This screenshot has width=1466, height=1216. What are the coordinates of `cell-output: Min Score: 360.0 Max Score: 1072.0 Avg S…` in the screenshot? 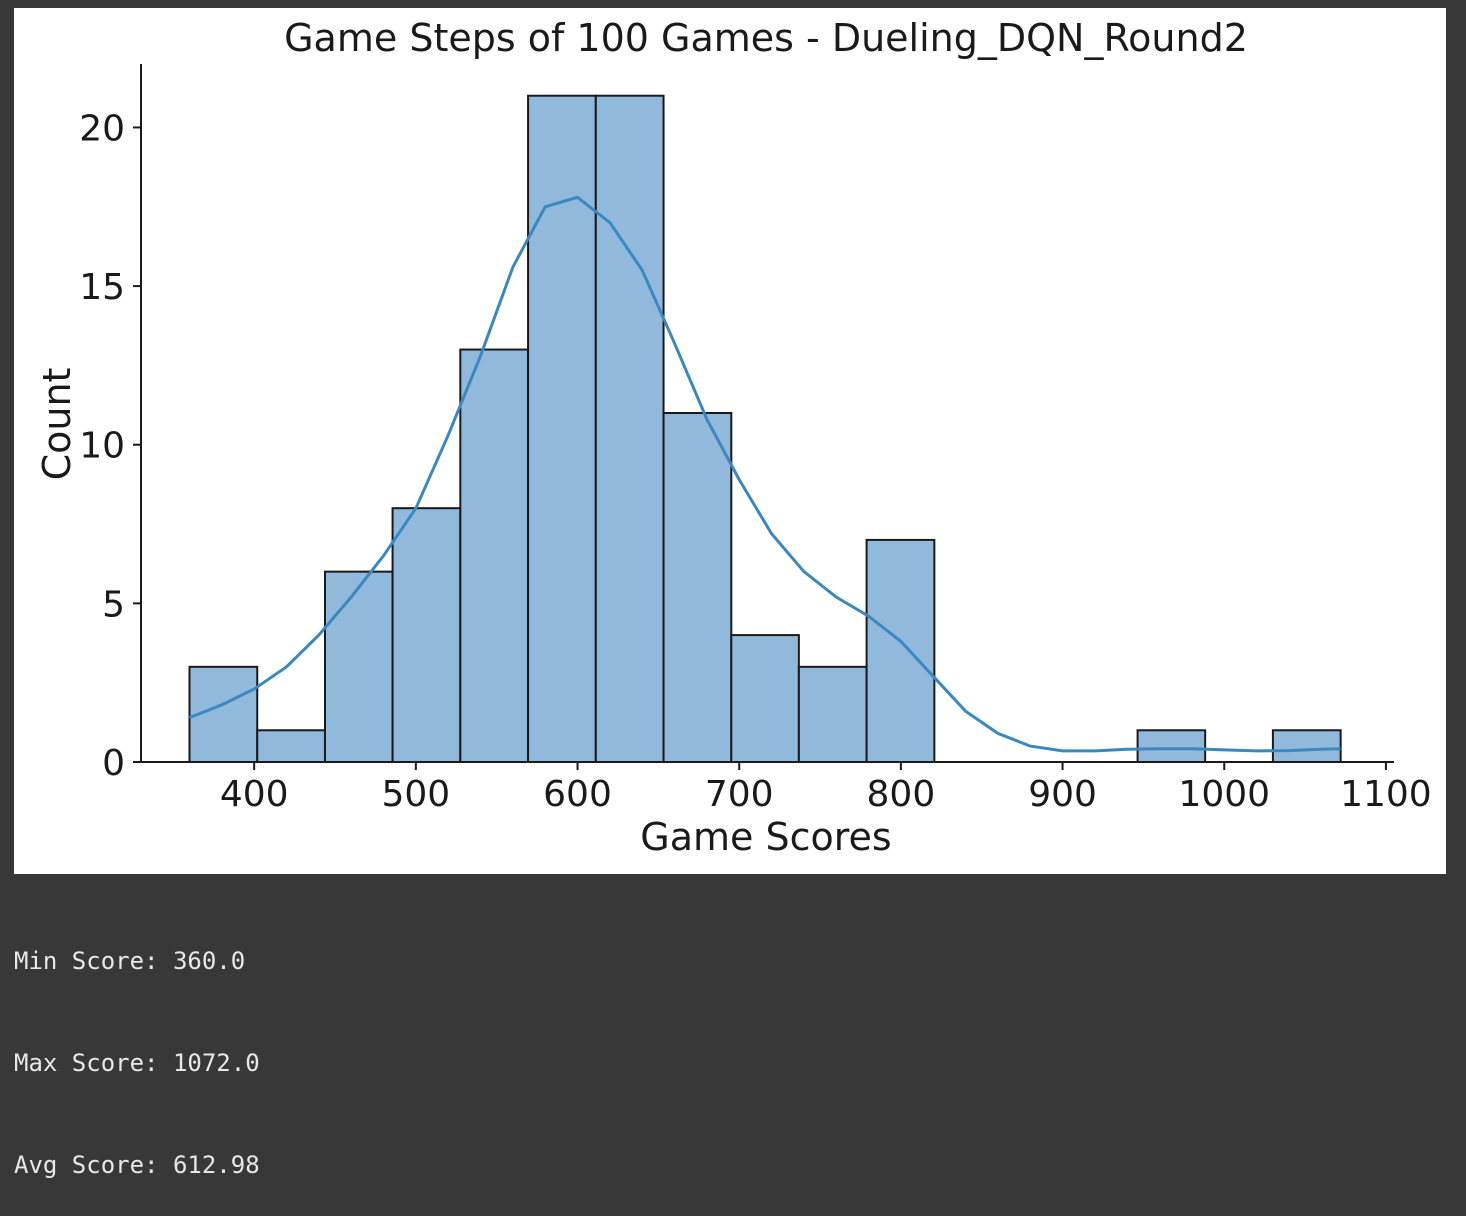 It's located at (137, 1046).